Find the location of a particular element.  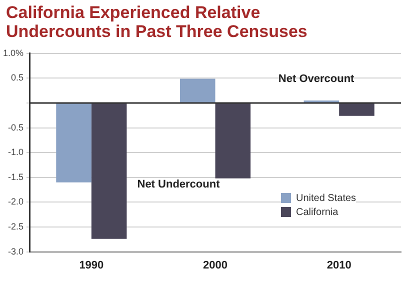

x-tick-label: 2010 is located at coordinates (339, 265).